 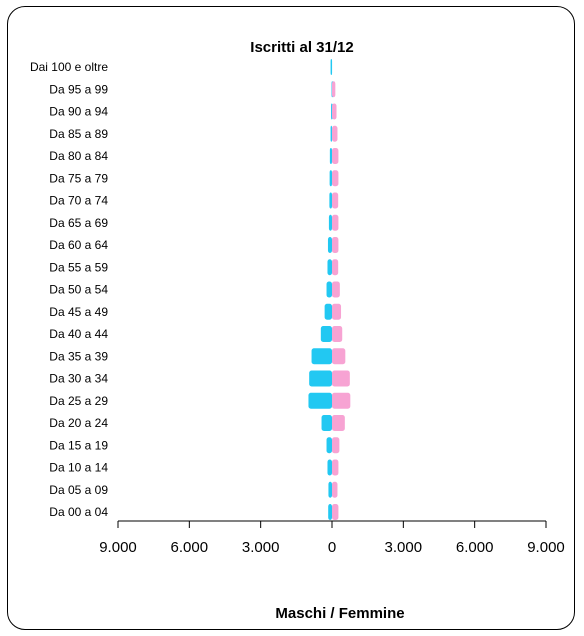 I want to click on category-label: Da 10 a 14, so click(x=78, y=468).